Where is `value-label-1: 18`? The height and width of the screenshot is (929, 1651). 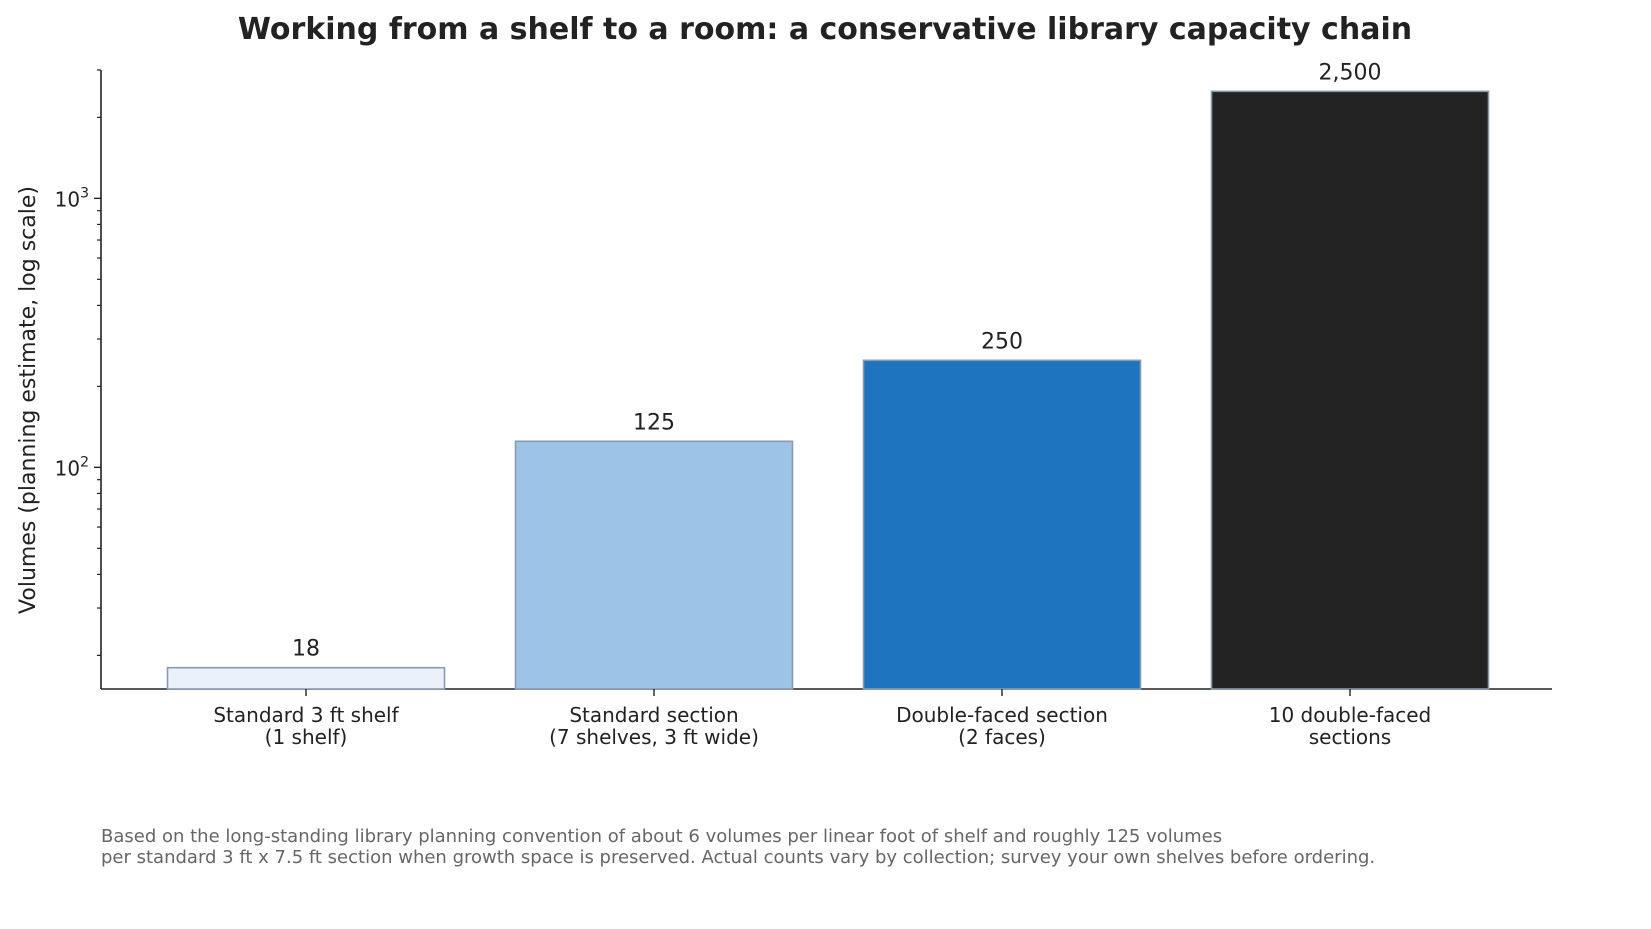 value-label-1: 18 is located at coordinates (306, 649).